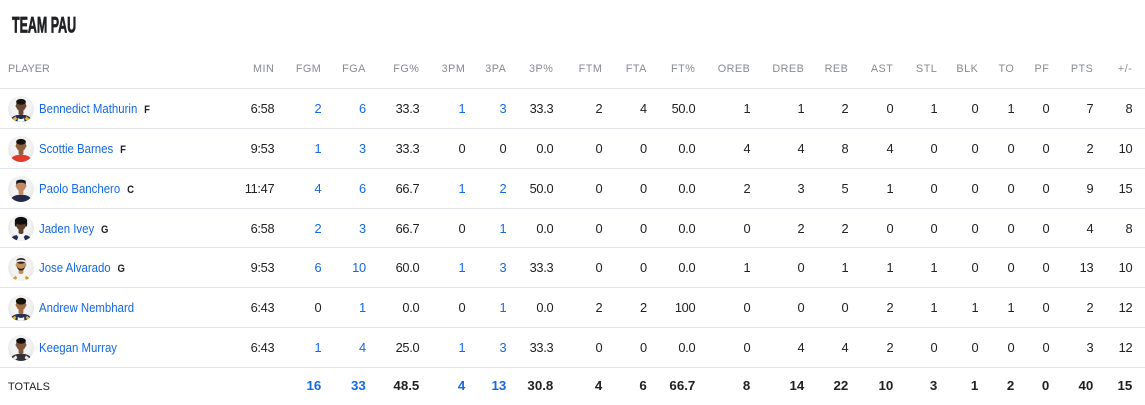  What do you see at coordinates (44, 26) in the screenshot?
I see `svg-text: TEAM PAU` at bounding box center [44, 26].